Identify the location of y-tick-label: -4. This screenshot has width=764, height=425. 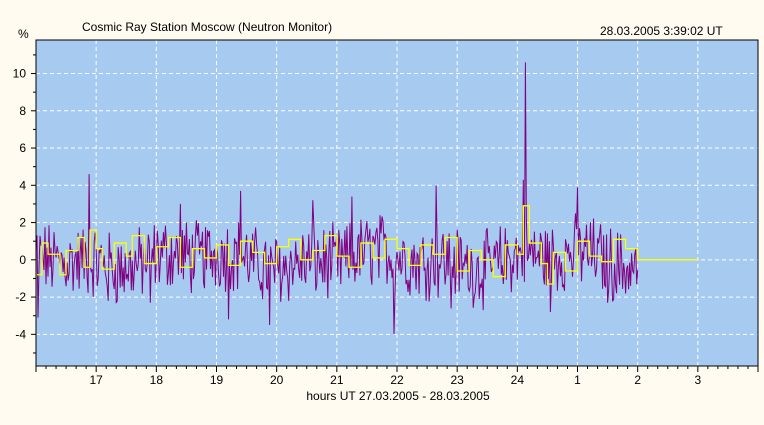
(20, 334).